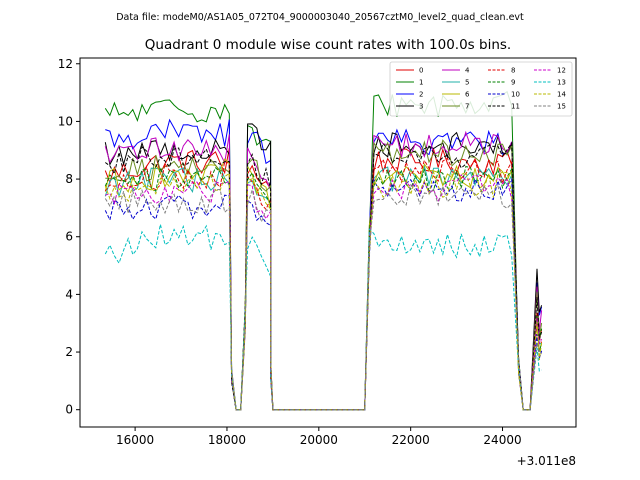 This screenshot has width=640, height=480. Describe the element at coordinates (69, 179) in the screenshot. I see `y-tick-label: 8` at that location.